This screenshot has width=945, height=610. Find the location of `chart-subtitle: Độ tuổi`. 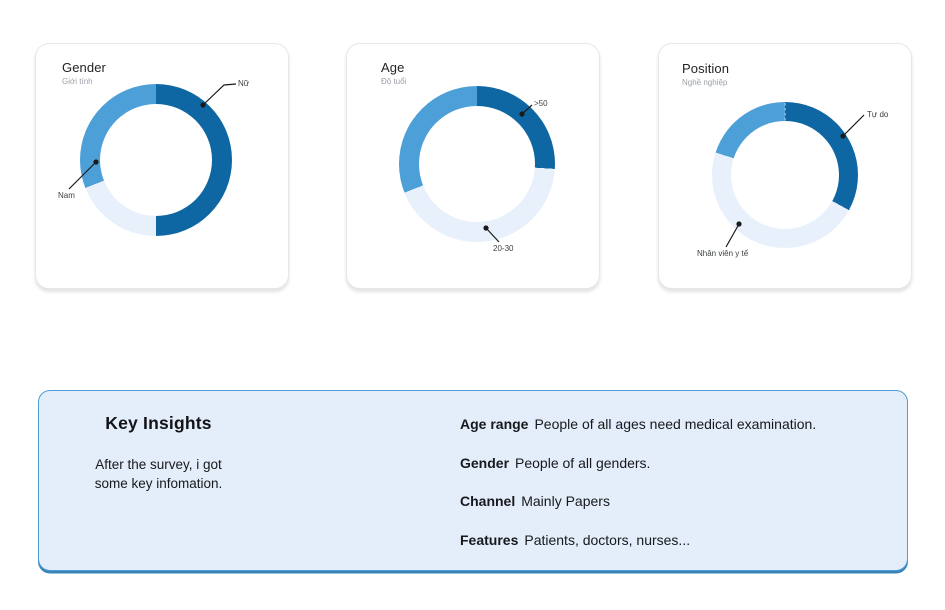

chart-subtitle: Độ tuổi is located at coordinates (394, 81).